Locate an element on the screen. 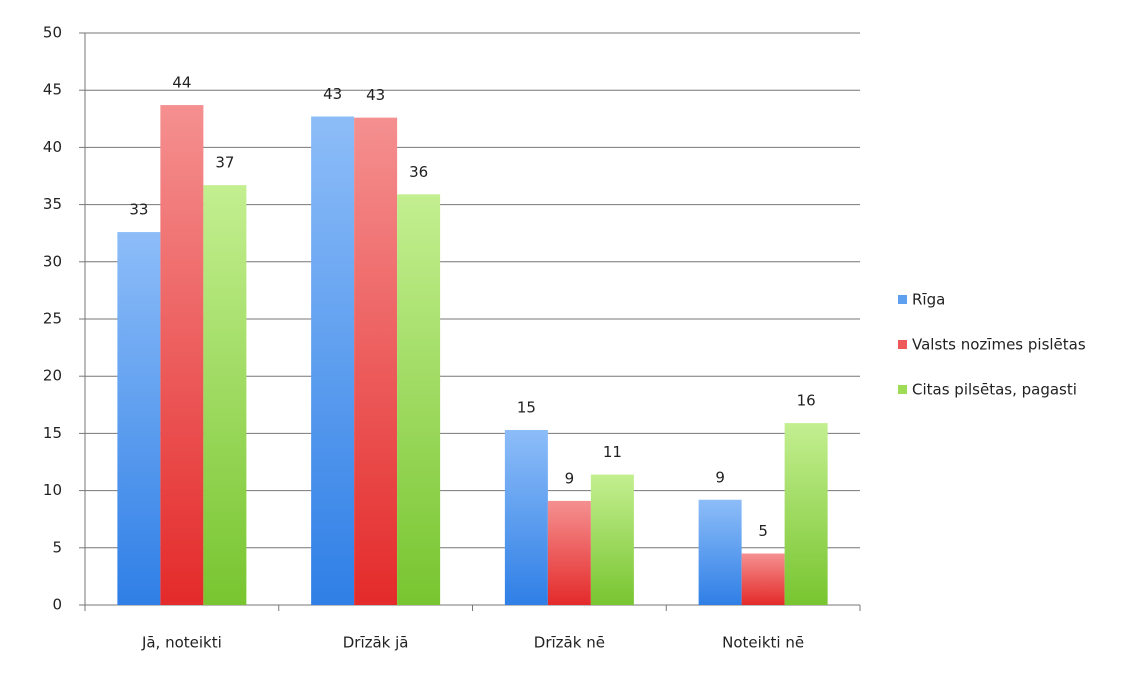 This screenshot has height=673, width=1144. legend-label: Valsts nozīmes pislētas is located at coordinates (999, 345).